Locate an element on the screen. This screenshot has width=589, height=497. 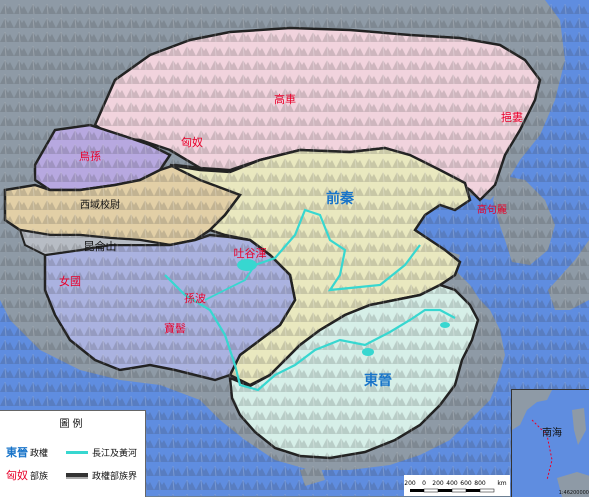
legend-label-tribe: 部族 is located at coordinates (39, 477).